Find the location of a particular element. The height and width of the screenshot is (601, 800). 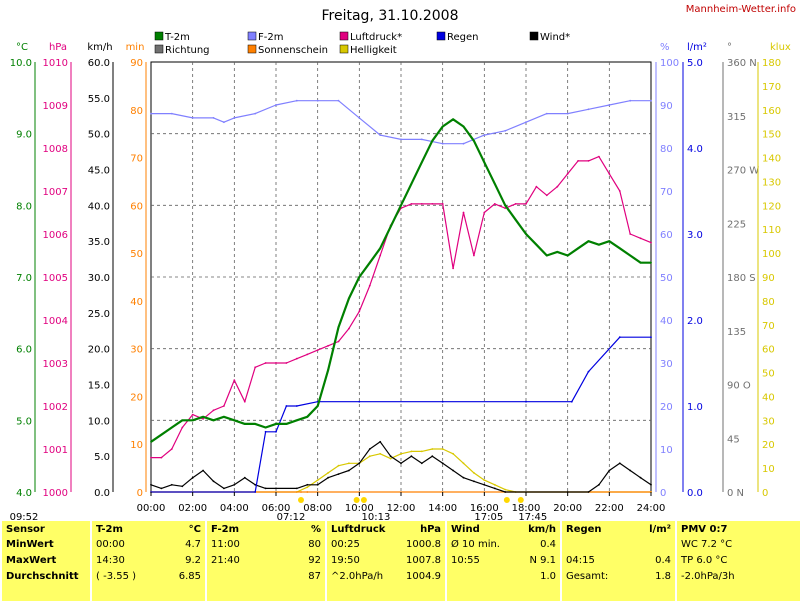

stats-cell-value: 1007.8 is located at coordinates (423, 560).